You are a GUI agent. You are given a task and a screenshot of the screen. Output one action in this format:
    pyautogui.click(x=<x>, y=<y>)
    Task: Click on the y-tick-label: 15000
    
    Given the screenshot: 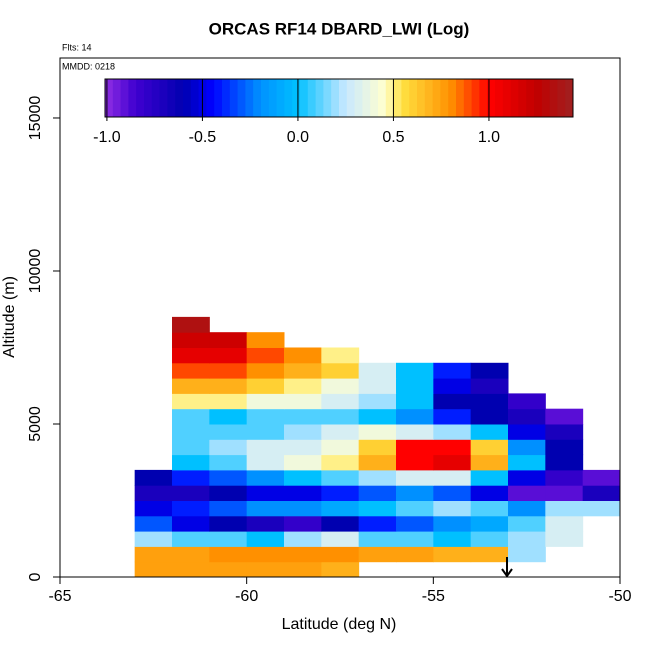 What is the action you would take?
    pyautogui.click(x=35, y=118)
    